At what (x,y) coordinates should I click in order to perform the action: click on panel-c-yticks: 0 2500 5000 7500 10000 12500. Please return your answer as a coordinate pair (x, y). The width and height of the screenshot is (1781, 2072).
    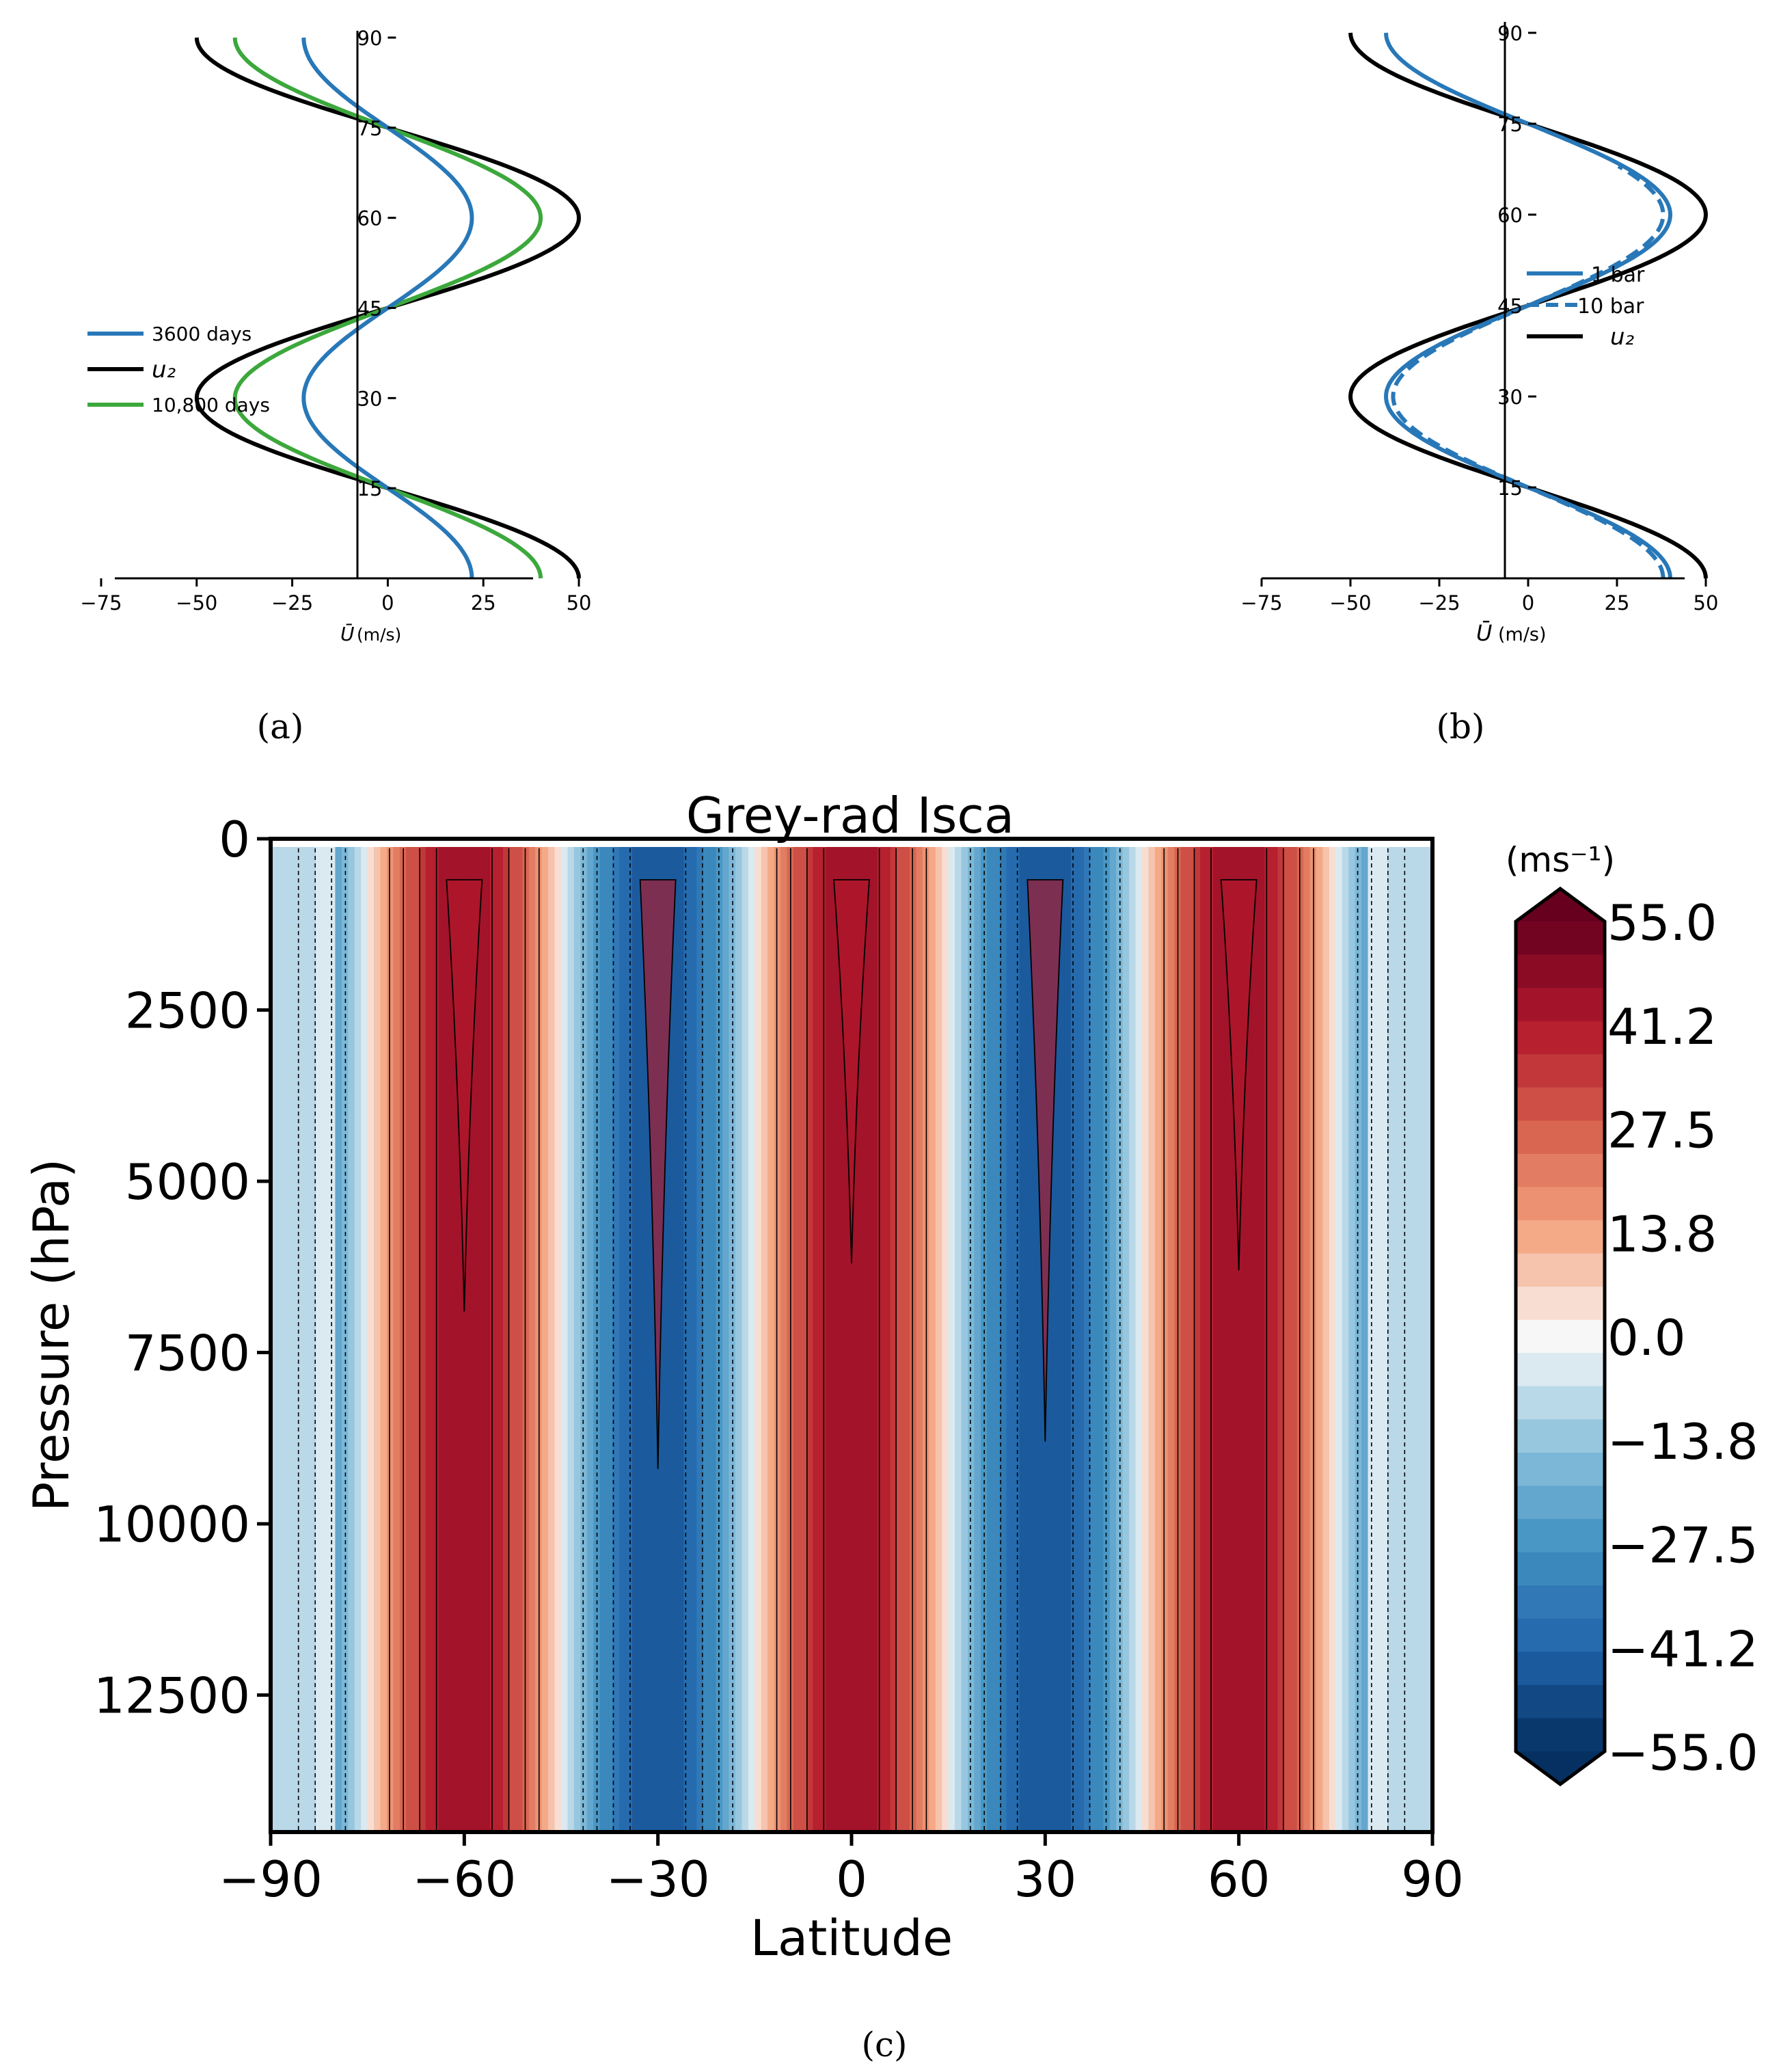
    Looking at the image, I should click on (182, 1268).